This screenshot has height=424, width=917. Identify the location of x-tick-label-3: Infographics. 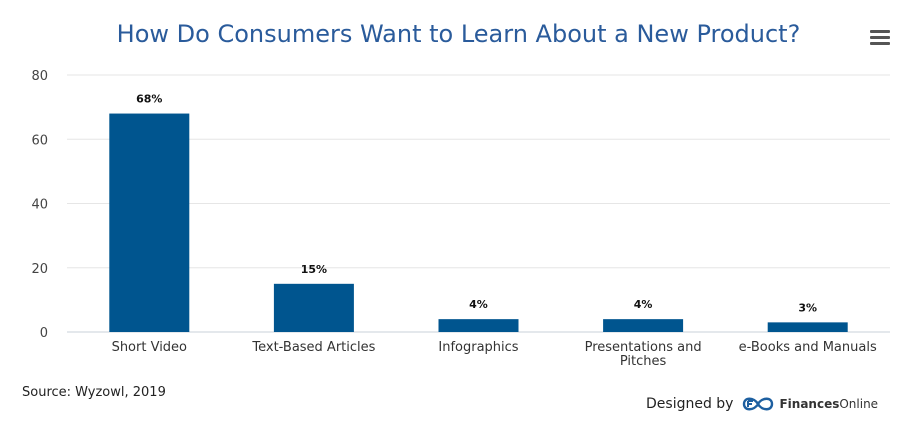
(478, 347).